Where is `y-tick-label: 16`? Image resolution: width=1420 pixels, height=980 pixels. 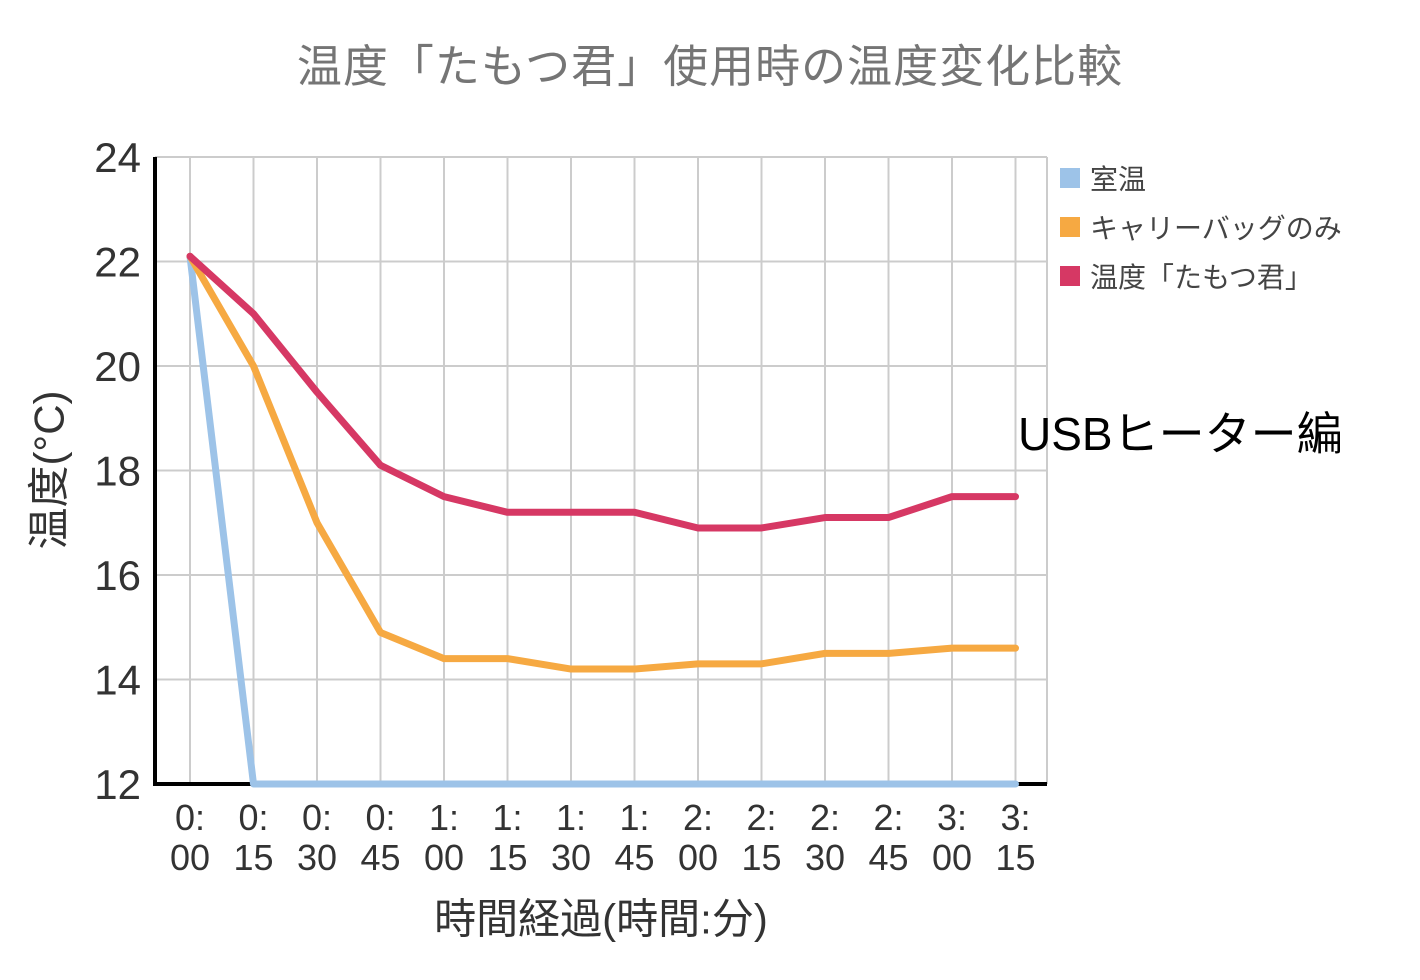 y-tick-label: 16 is located at coordinates (117, 575).